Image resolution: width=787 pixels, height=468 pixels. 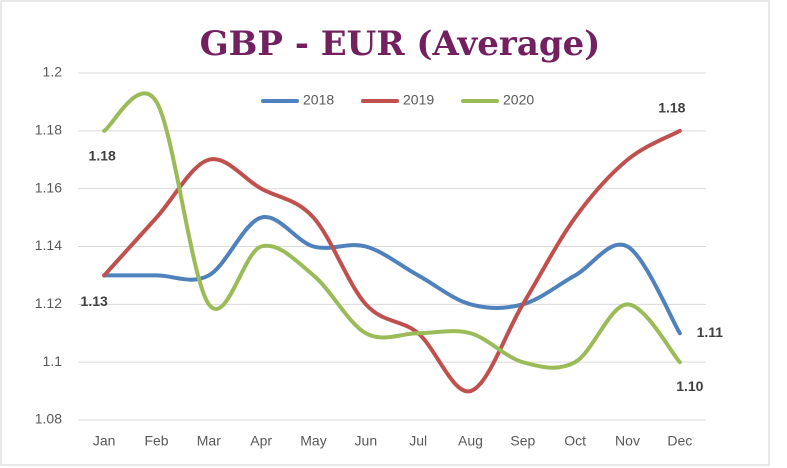 What do you see at coordinates (575, 441) in the screenshot?
I see `x-tick-label: Oct` at bounding box center [575, 441].